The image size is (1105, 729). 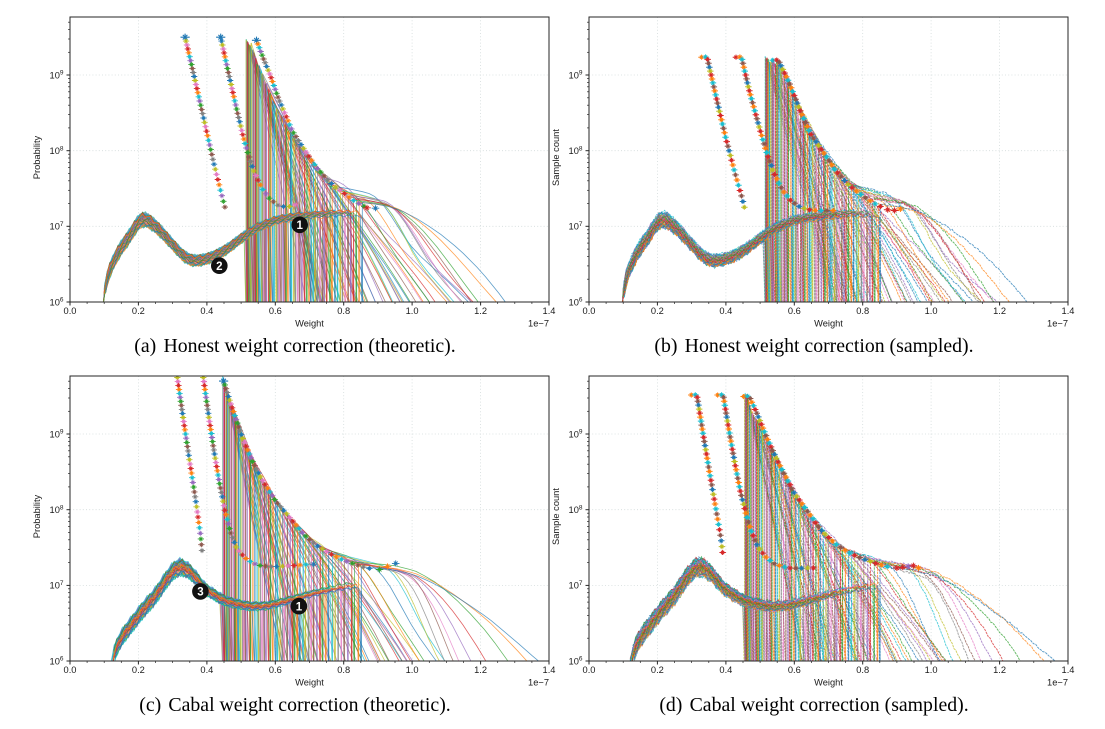 I want to click on svg-text: 3, so click(x=200, y=593).